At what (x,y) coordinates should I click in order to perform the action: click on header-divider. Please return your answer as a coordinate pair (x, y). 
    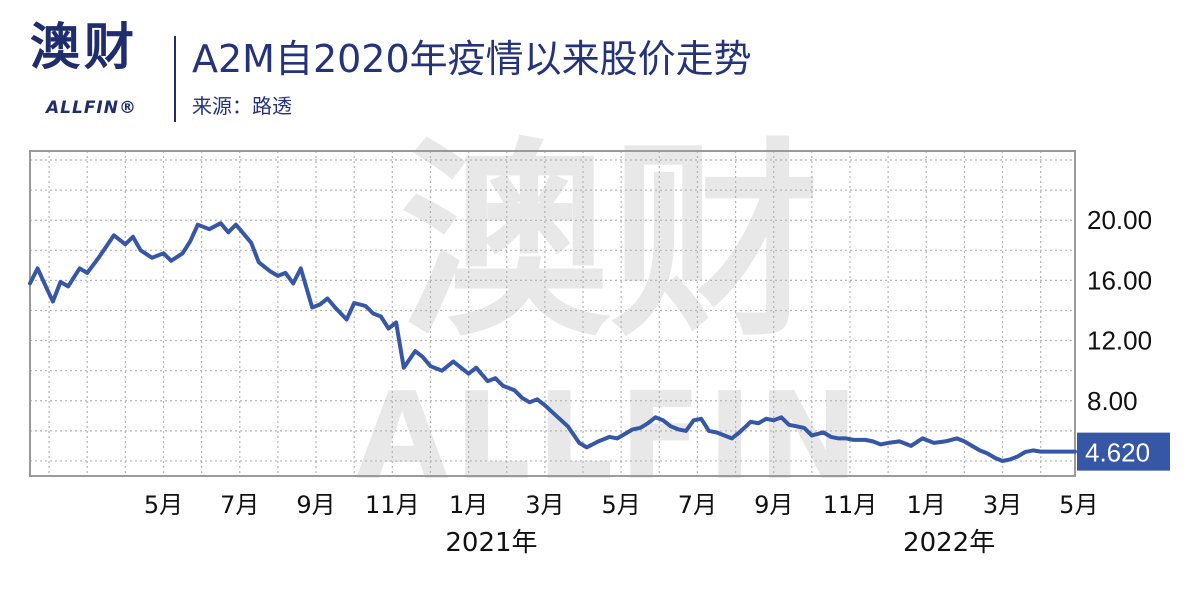
    Looking at the image, I should click on (175, 79).